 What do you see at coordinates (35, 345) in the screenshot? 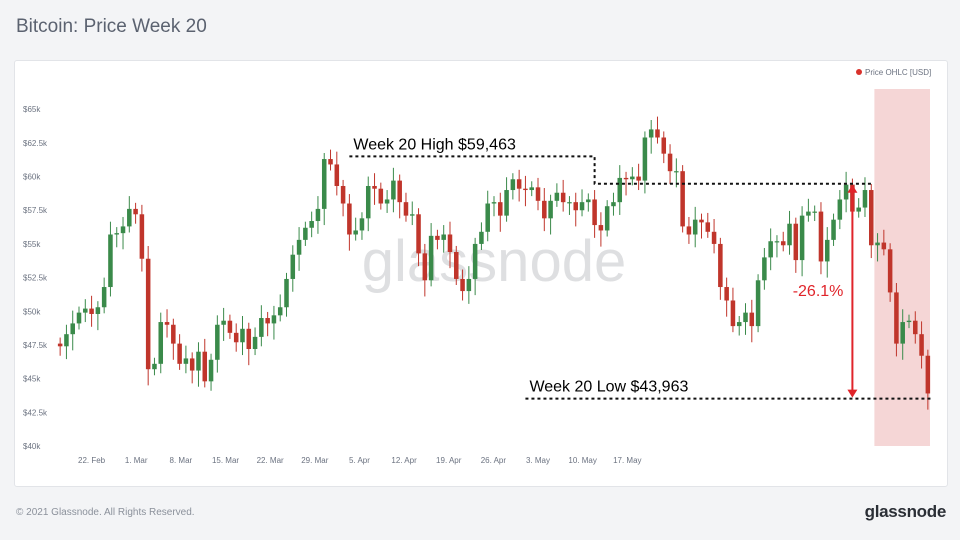
I see `y-tick-label: $47.5k` at bounding box center [35, 345].